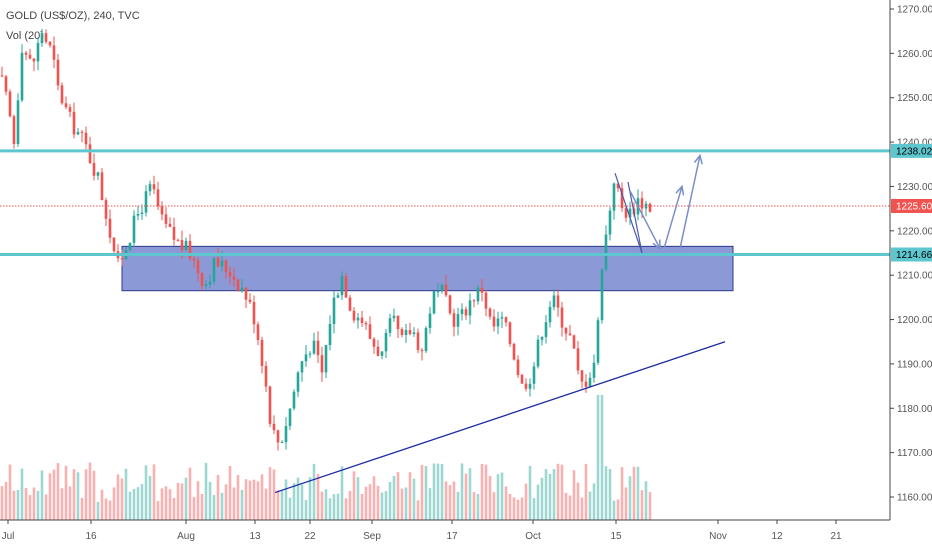 This screenshot has width=932, height=550. What do you see at coordinates (25, 36) in the screenshot?
I see `volume-indicator-label: Vol (20)` at bounding box center [25, 36].